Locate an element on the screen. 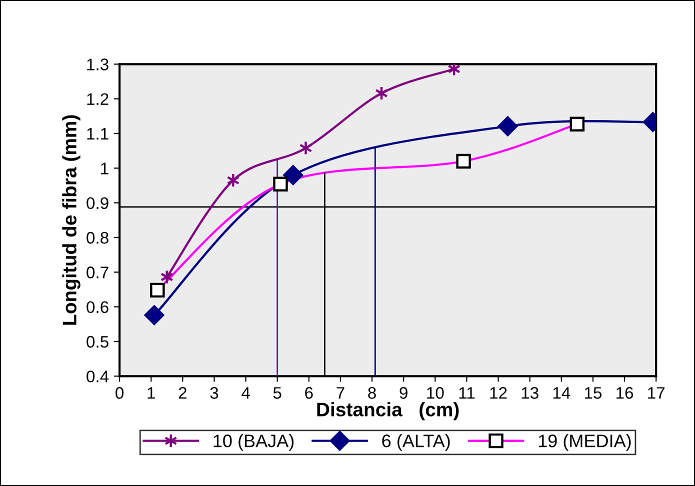 This screenshot has height=486, width=695. x-axis-title: Distancia (cm) is located at coordinates (388, 411).